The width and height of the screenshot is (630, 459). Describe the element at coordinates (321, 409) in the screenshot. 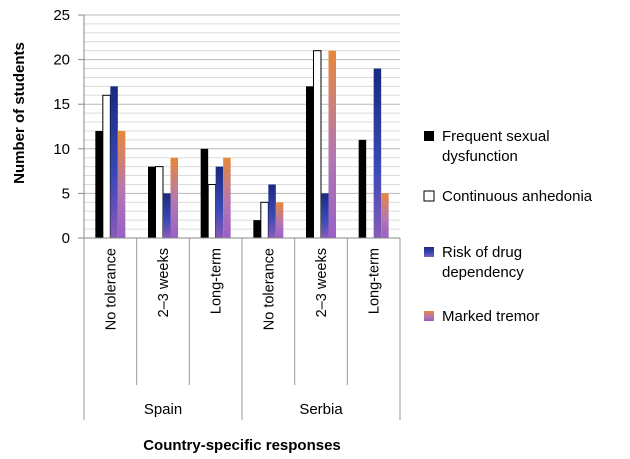

I see `x-group-label: Serbia` at that location.